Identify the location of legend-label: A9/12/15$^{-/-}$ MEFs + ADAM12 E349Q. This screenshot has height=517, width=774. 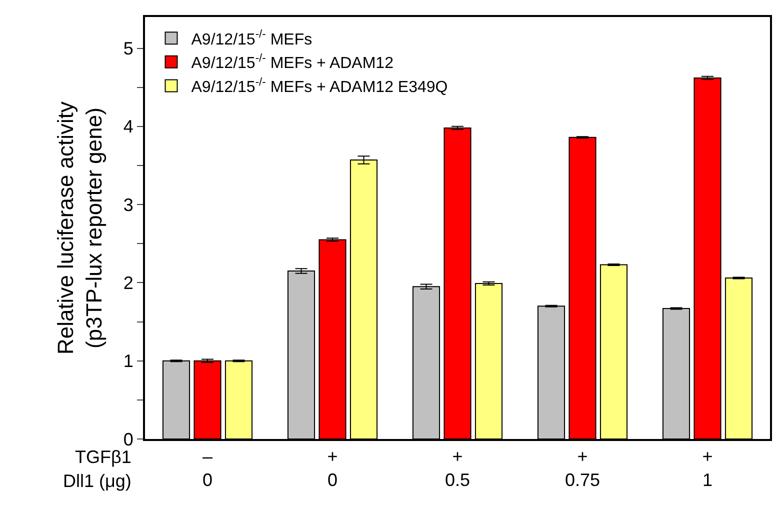
(319, 86).